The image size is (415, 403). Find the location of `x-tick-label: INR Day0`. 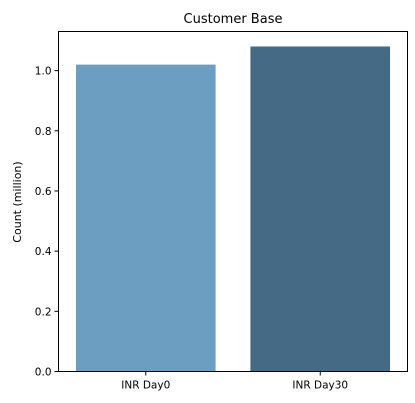

x-tick-label: INR Day0 is located at coordinates (145, 386).